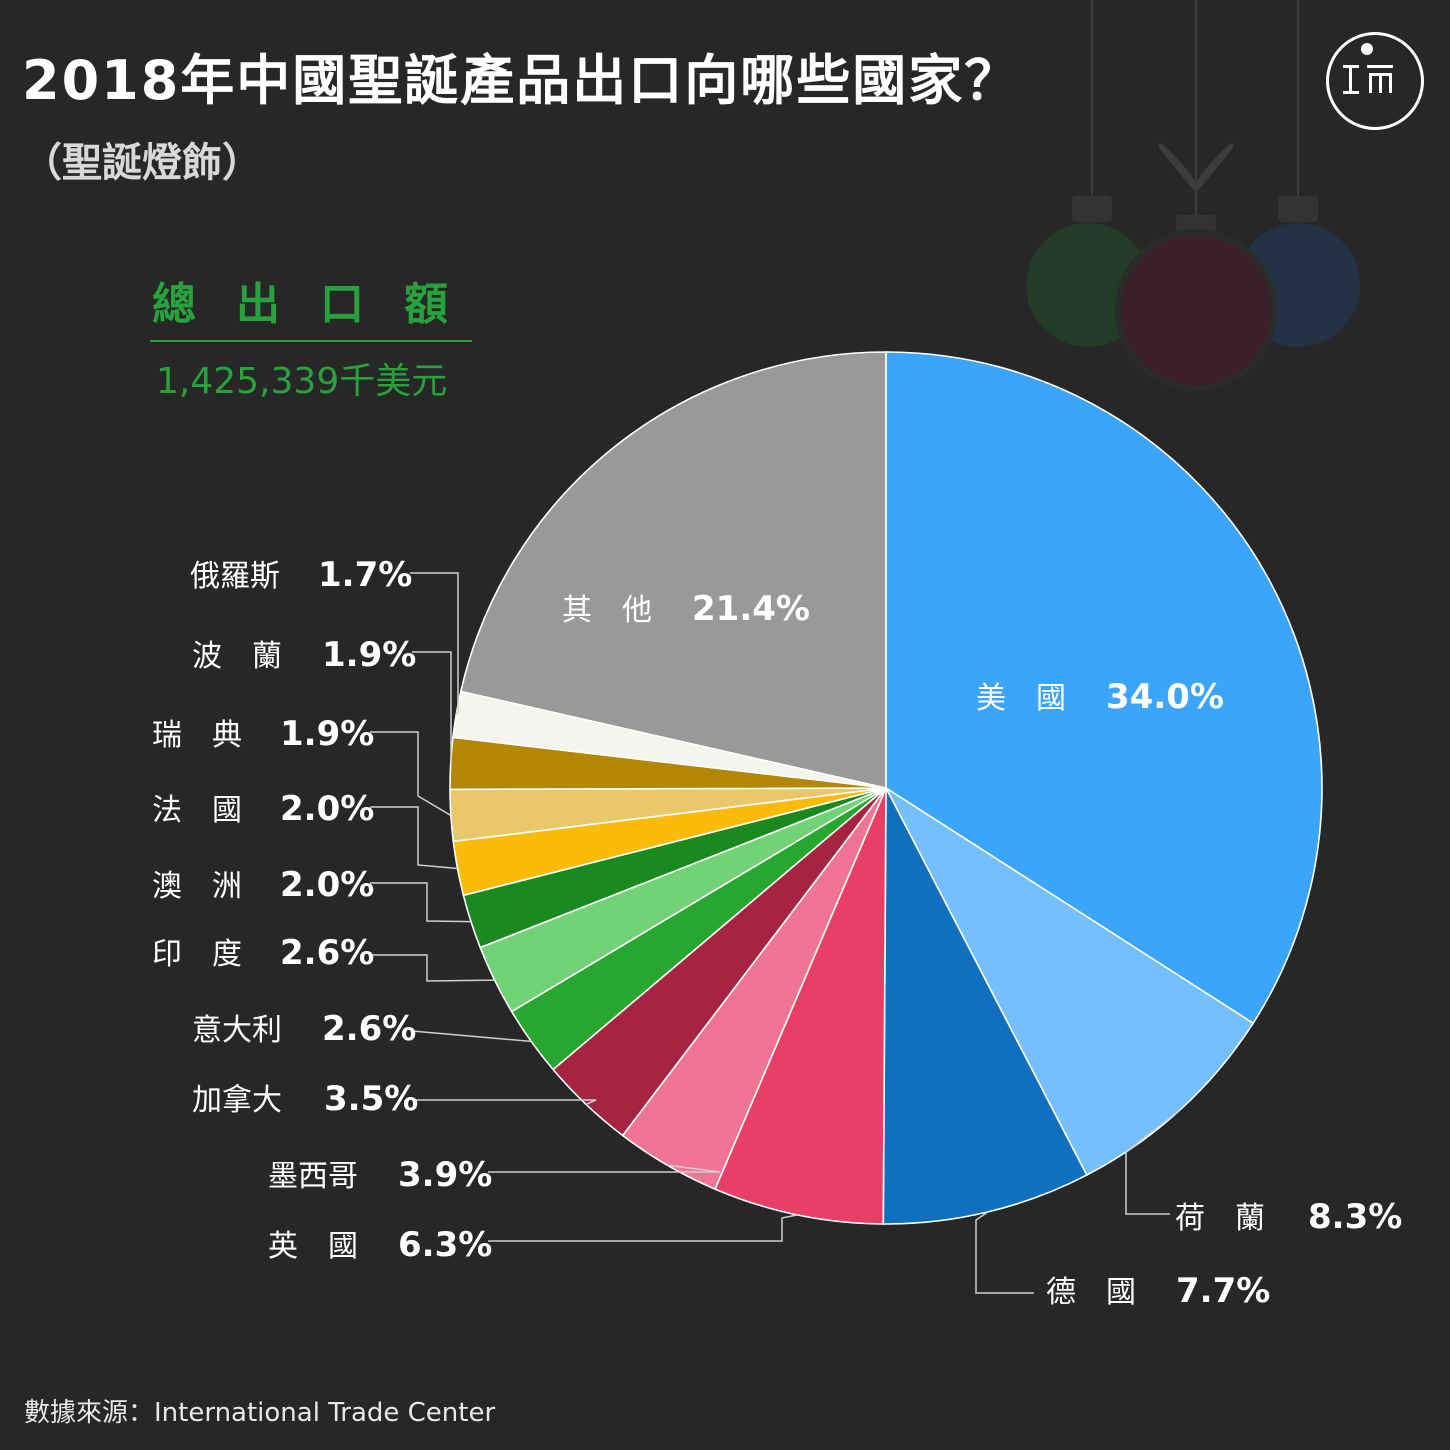 Image resolution: width=1450 pixels, height=1450 pixels. Describe the element at coordinates (327, 734) in the screenshot. I see `slice-label-percent-10: 1.9%` at that location.